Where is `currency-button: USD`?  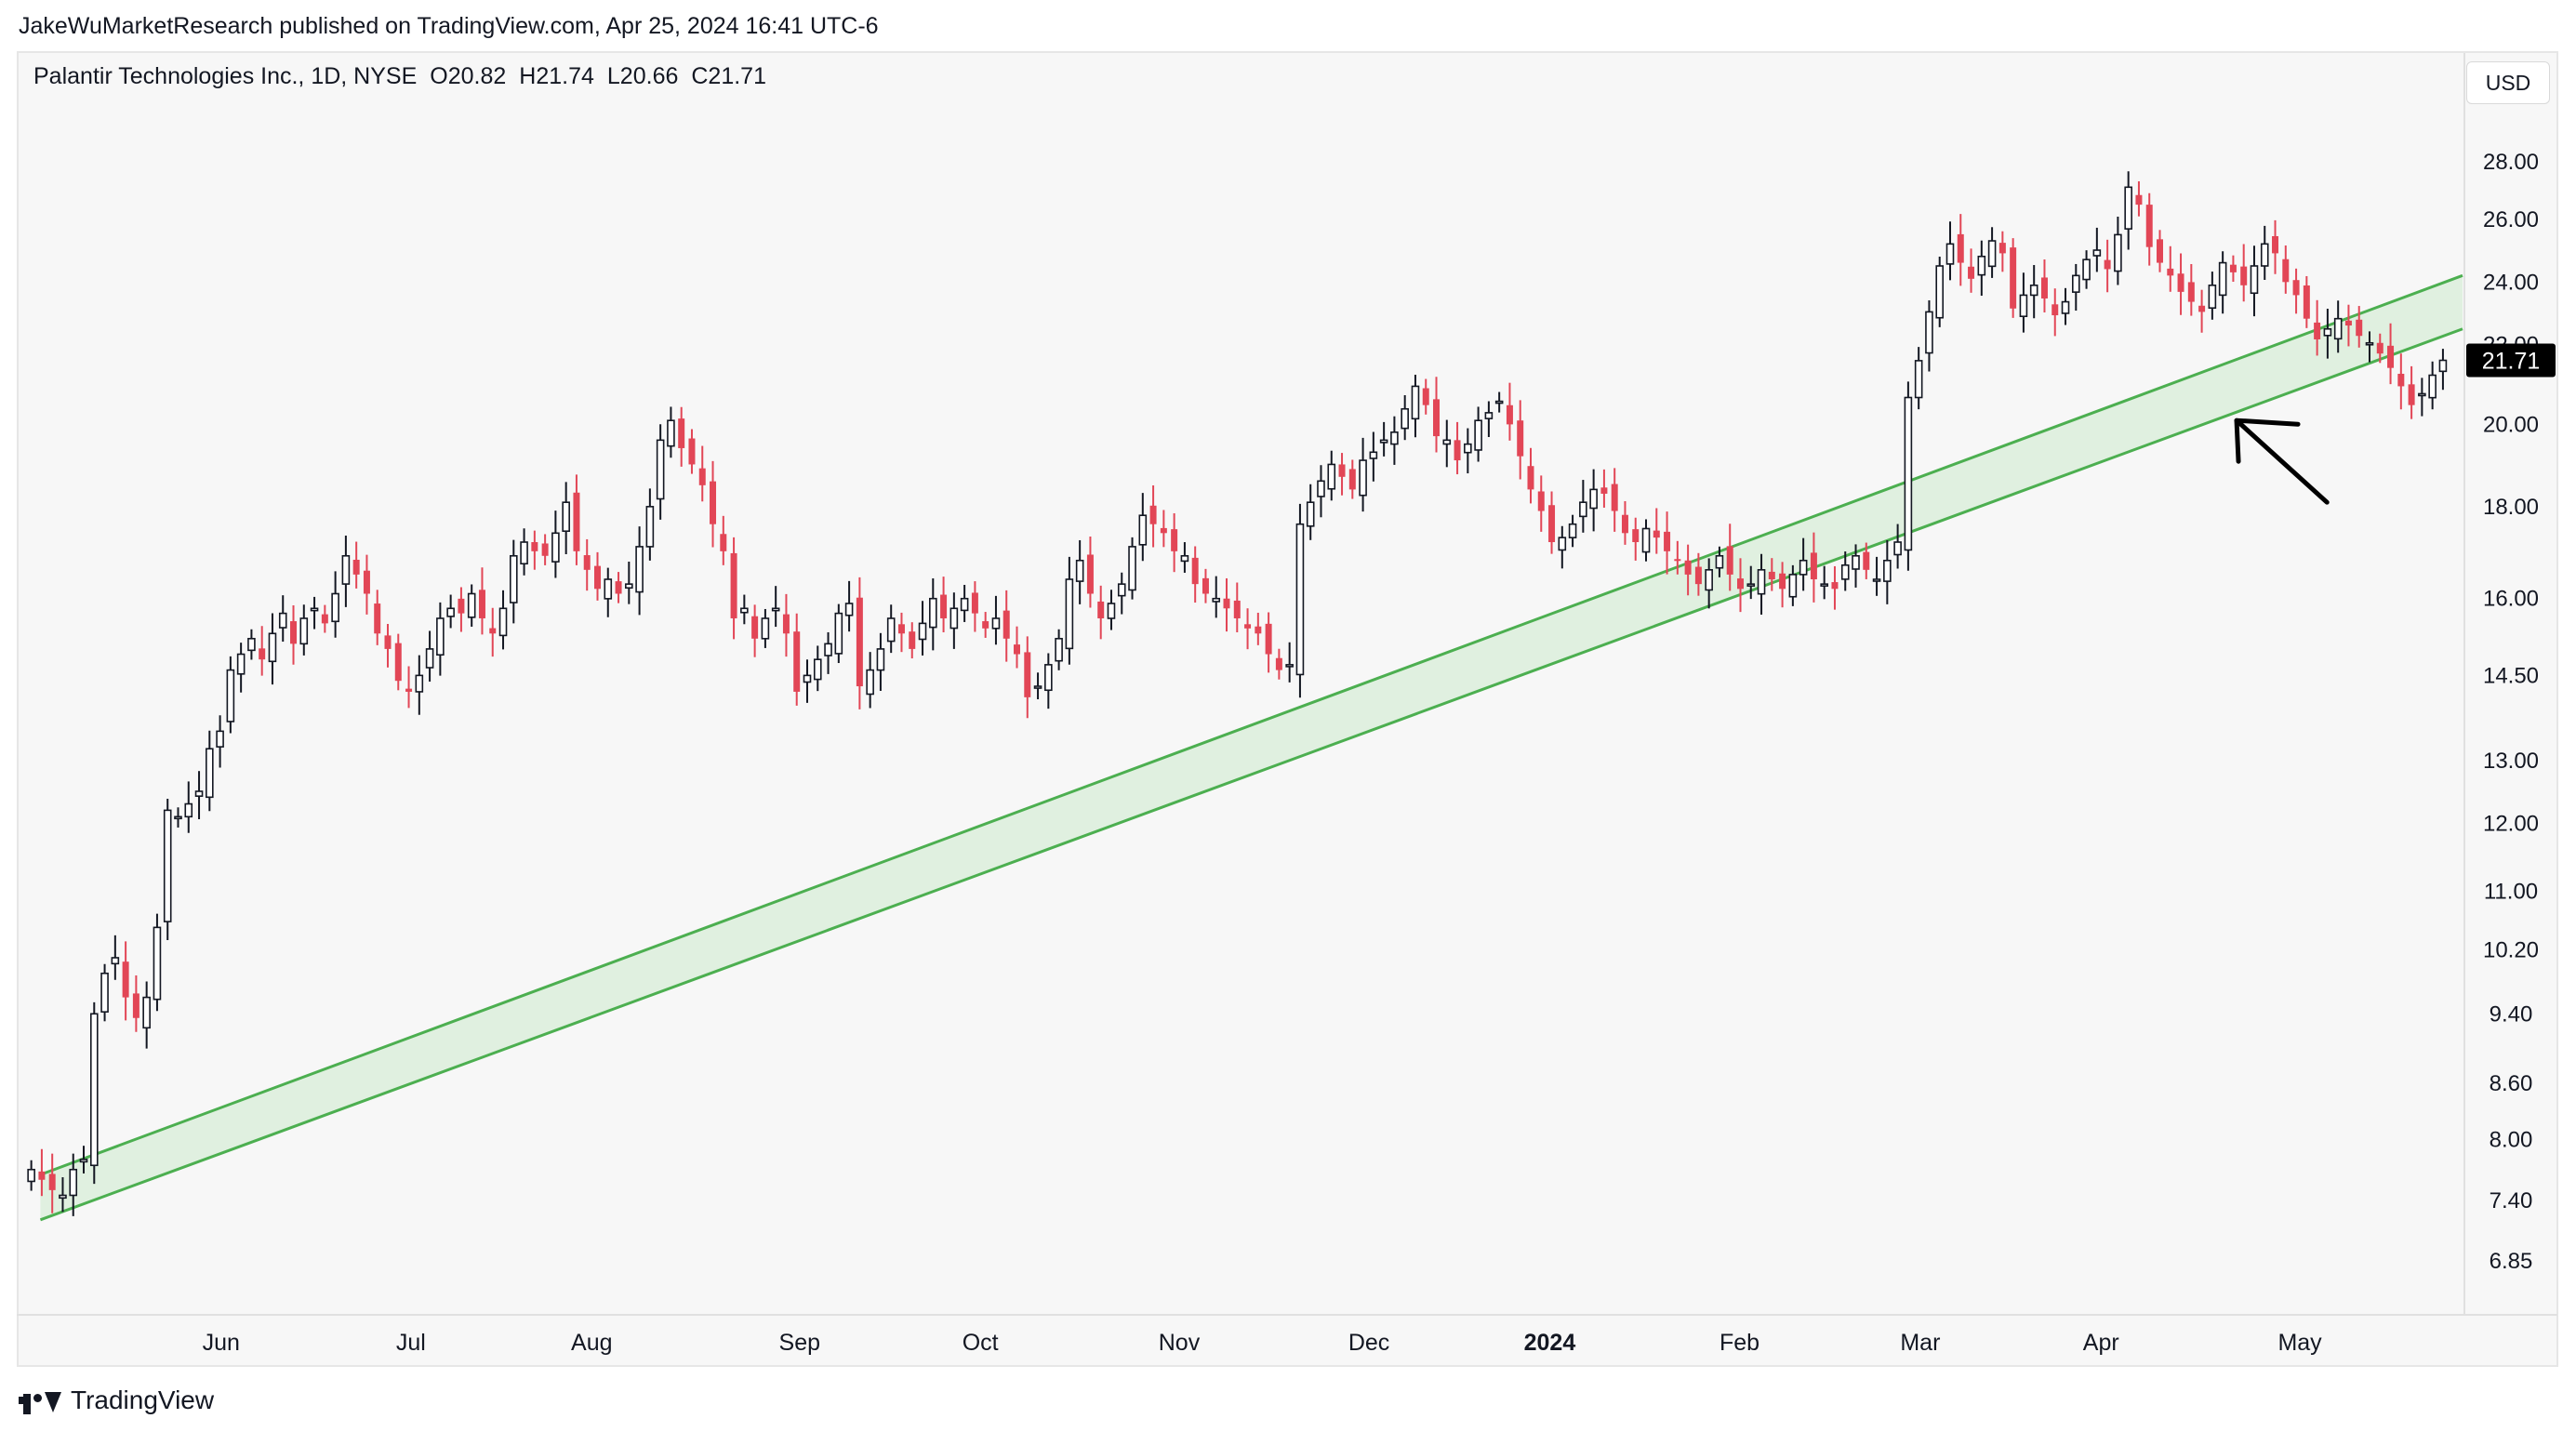
currency-button: USD is located at coordinates (2508, 82).